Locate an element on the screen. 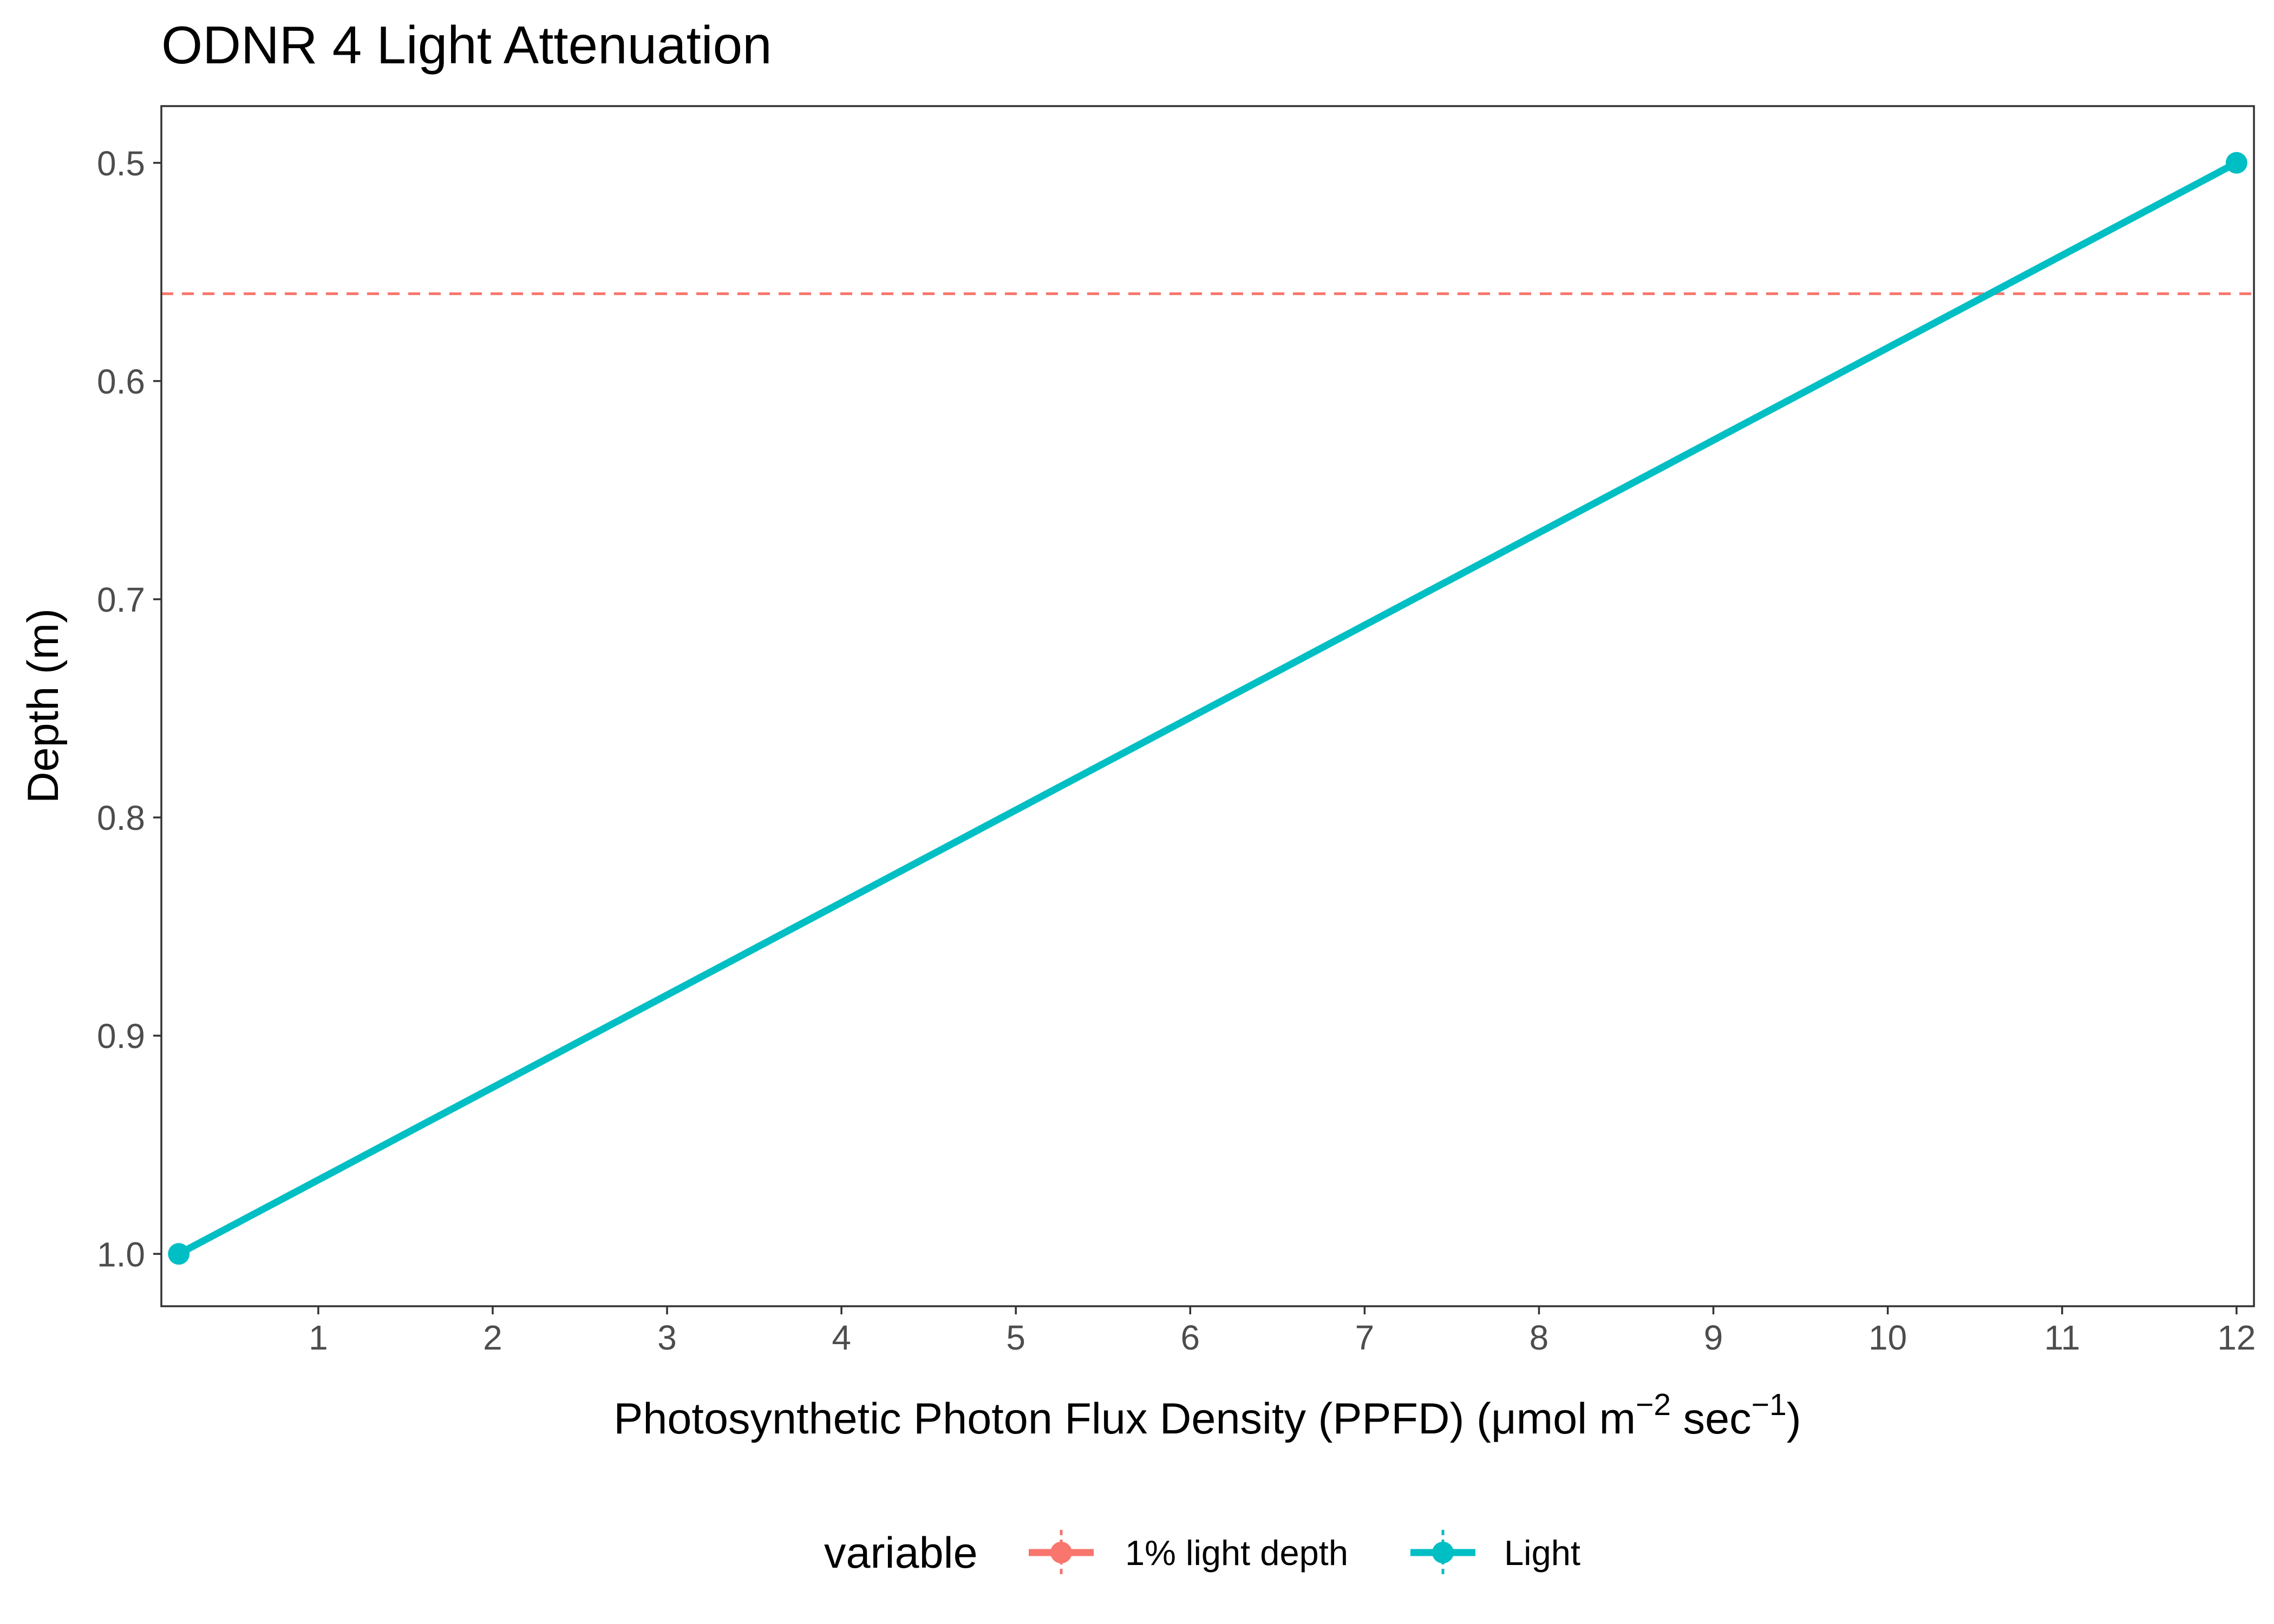 This screenshot has width=2274, height=1624. x-axis-title-end: ) is located at coordinates (1794, 1418).